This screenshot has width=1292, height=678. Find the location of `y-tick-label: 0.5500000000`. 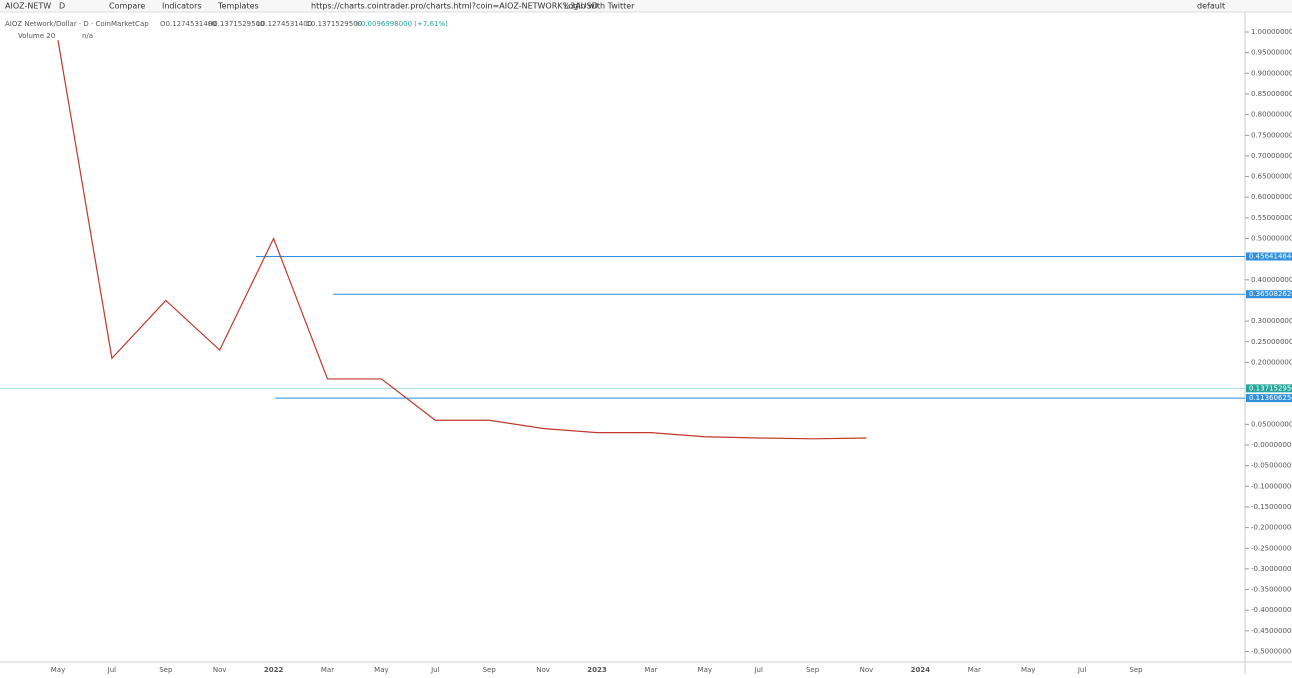

y-tick-label: 0.5500000000 is located at coordinates (1271, 218).